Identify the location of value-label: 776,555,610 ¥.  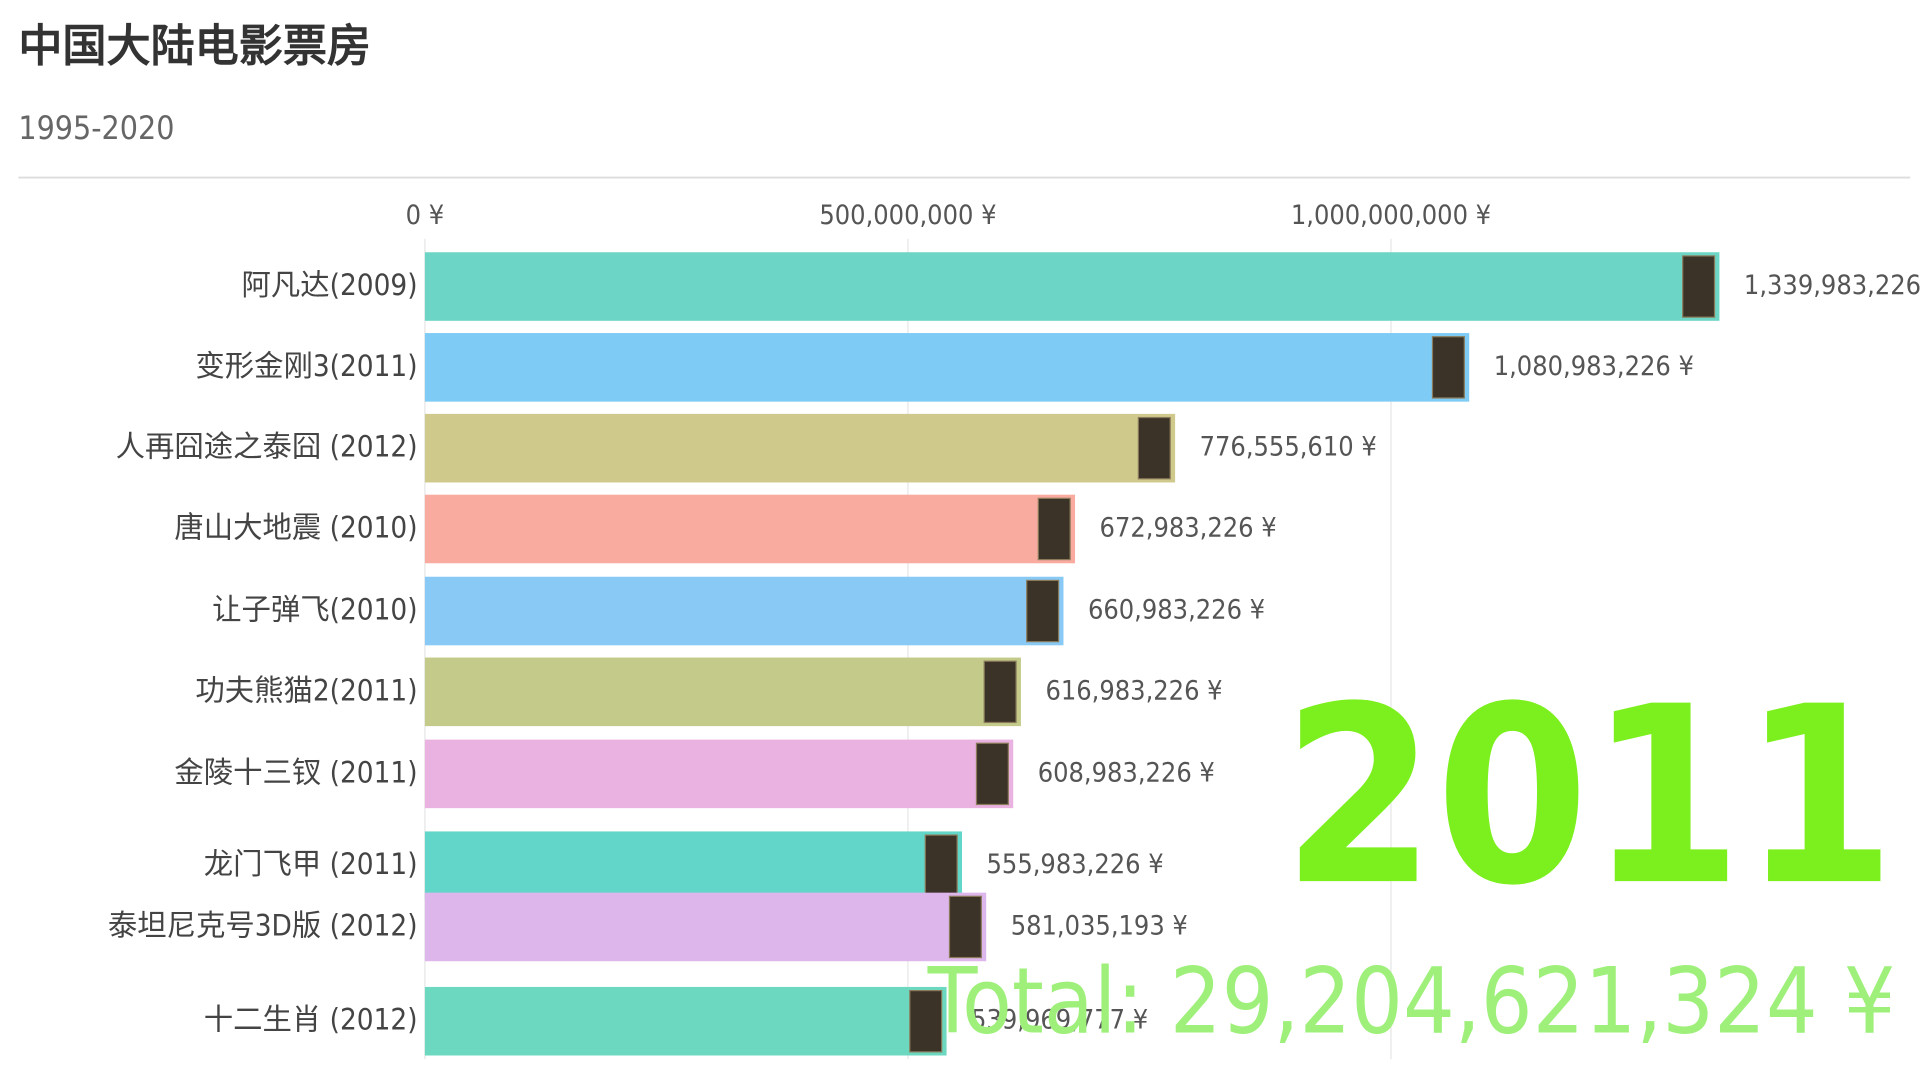
(1288, 447).